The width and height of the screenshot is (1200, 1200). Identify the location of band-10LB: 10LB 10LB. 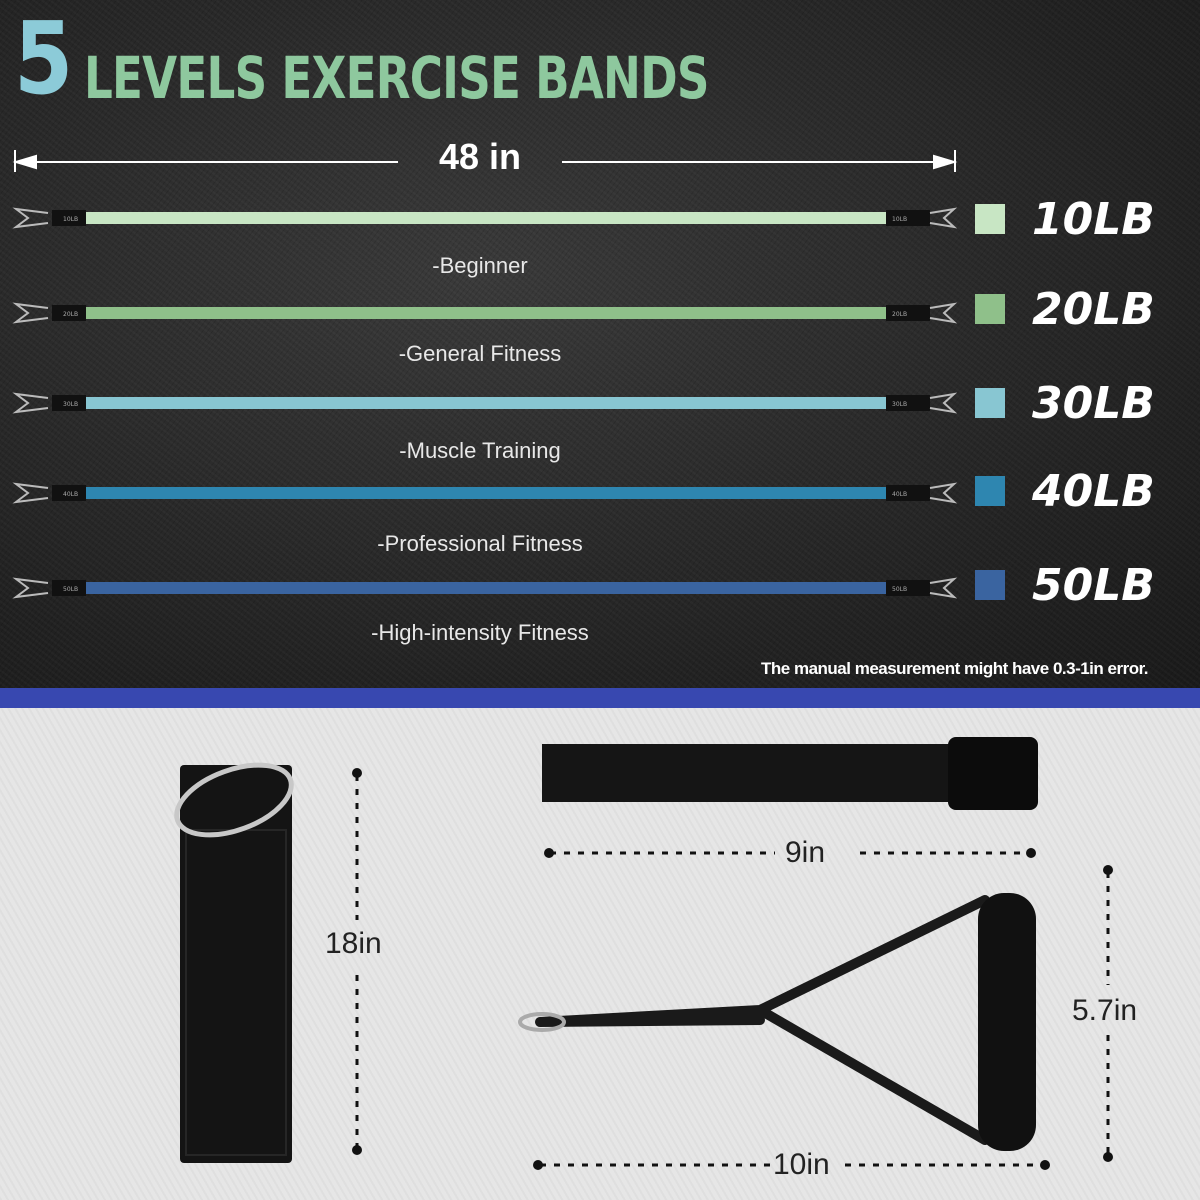
(485, 218).